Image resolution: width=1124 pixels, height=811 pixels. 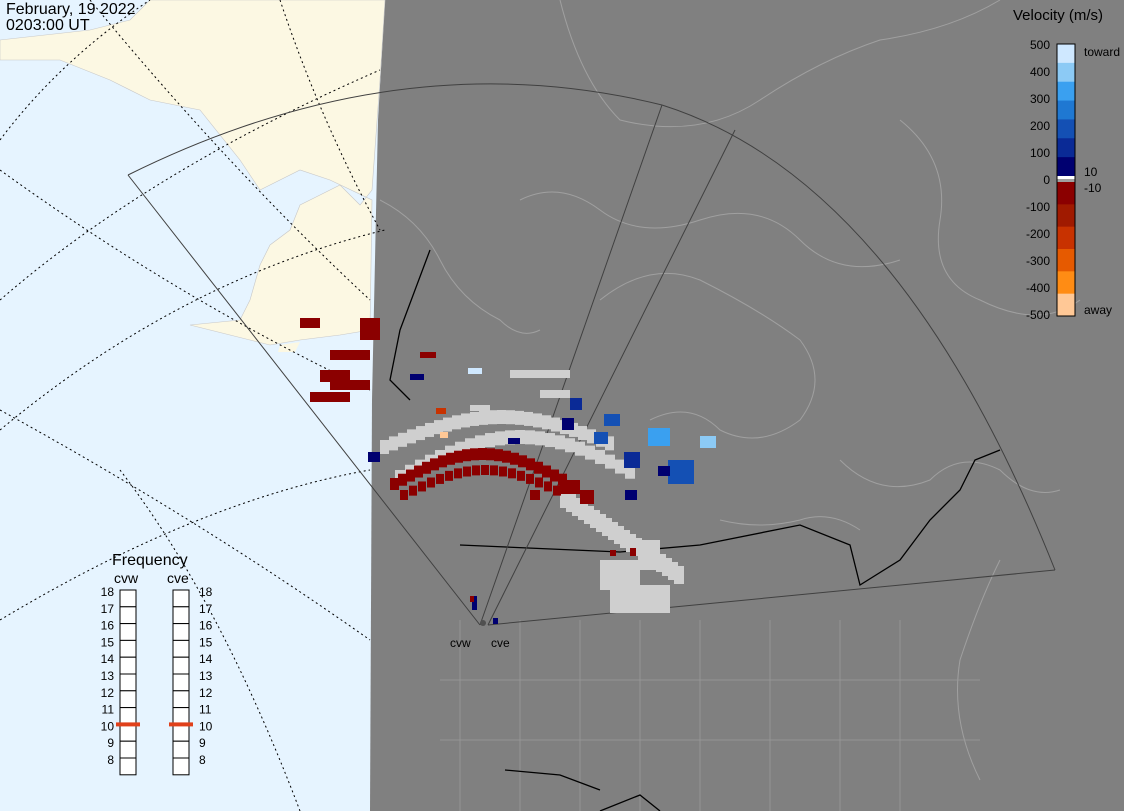 What do you see at coordinates (395, 129) in the screenshot?
I see `fov-cvw-arc` at bounding box center [395, 129].